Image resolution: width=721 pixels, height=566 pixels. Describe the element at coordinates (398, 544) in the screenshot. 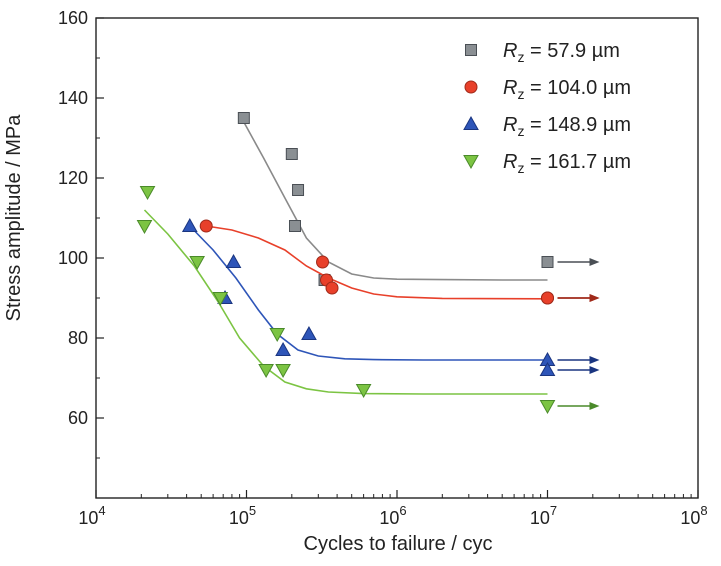

I see `x-axis-label: Cycles to failure / cyc` at that location.